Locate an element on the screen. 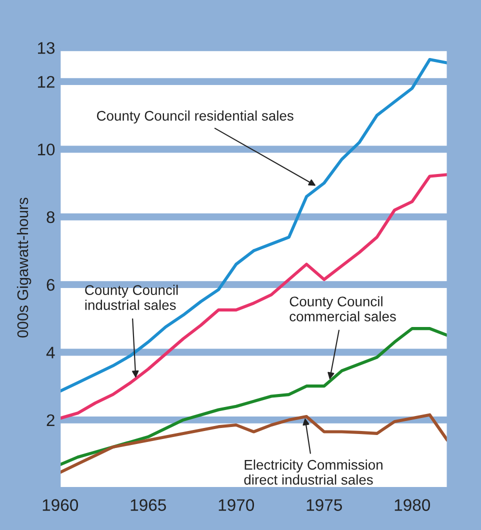 The width and height of the screenshot is (481, 530). y-tick-label: 8 is located at coordinates (50, 217).